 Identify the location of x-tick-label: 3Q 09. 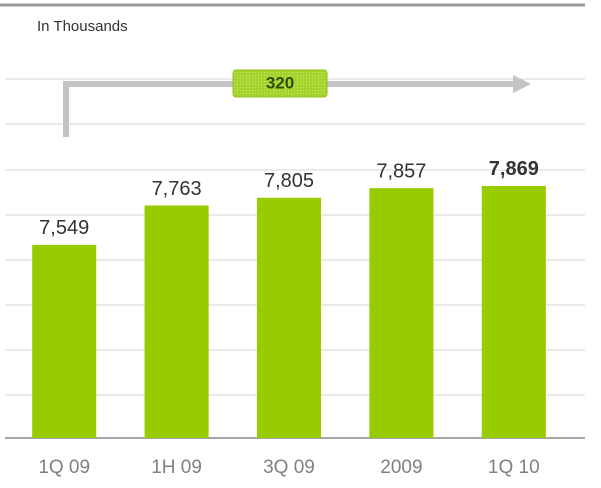
(289, 467).